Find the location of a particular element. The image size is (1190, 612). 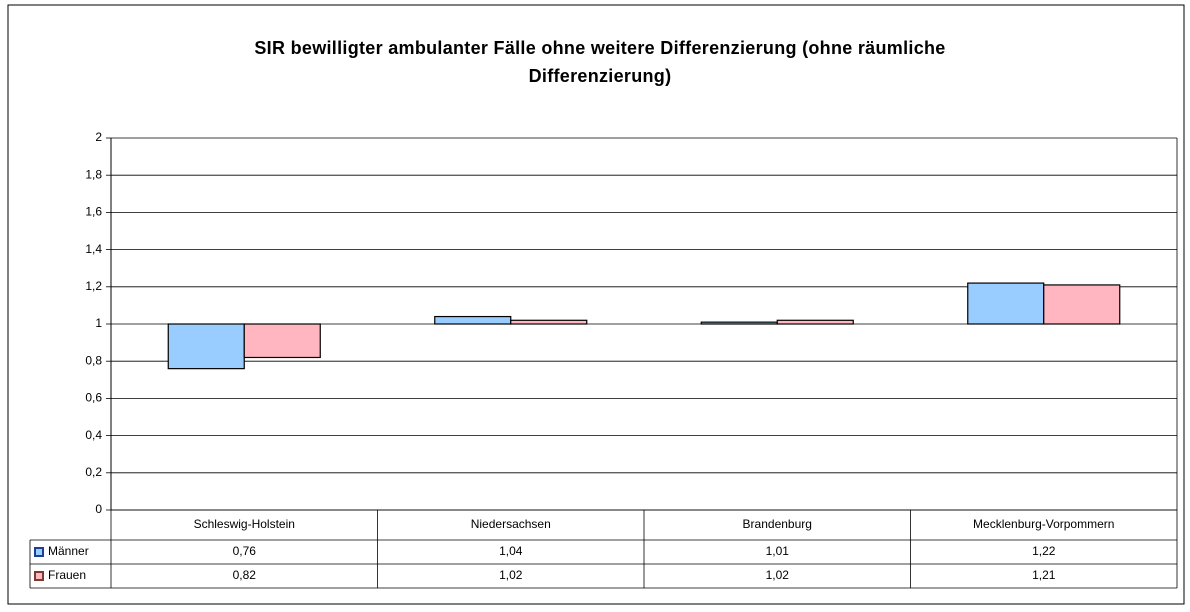

x-tick-label: Niedersachsen is located at coordinates (511, 524).